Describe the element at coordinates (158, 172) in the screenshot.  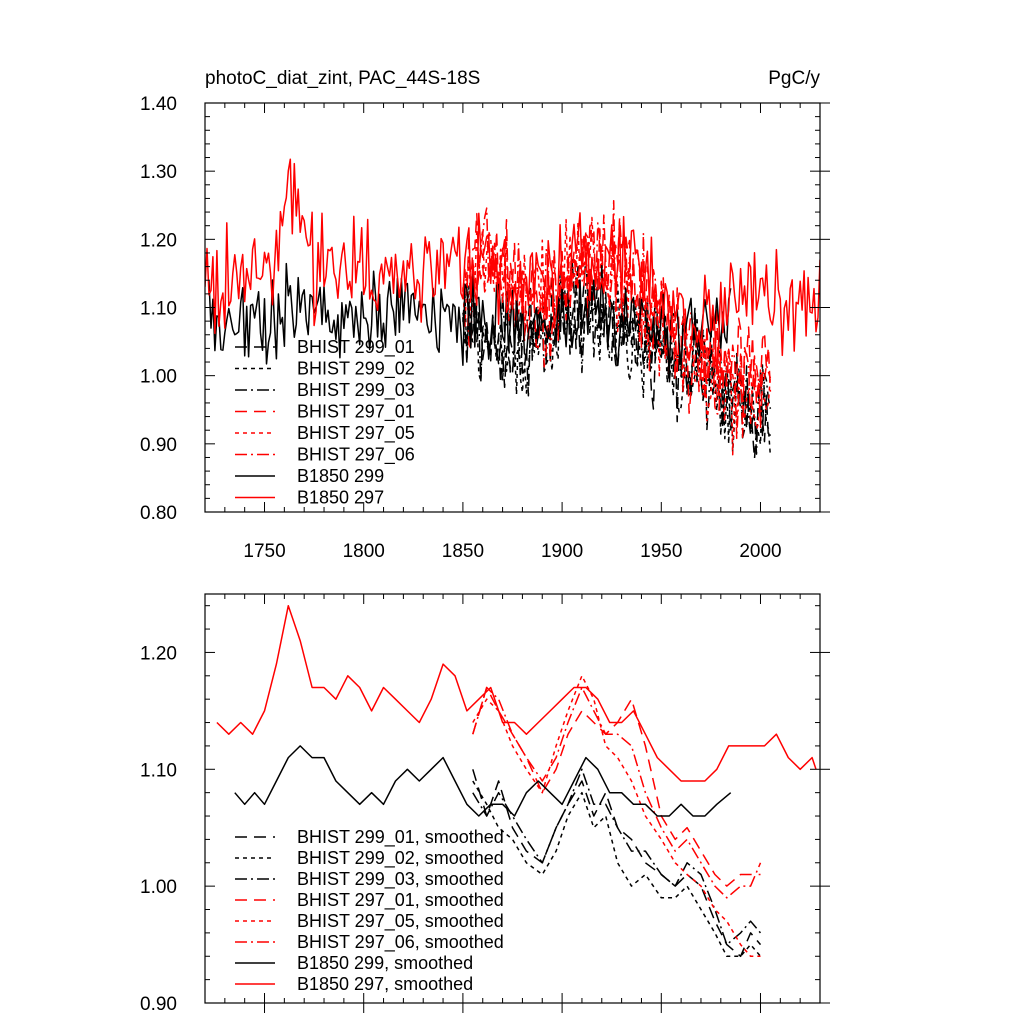
I see `y-tick-label: 1.30` at that location.